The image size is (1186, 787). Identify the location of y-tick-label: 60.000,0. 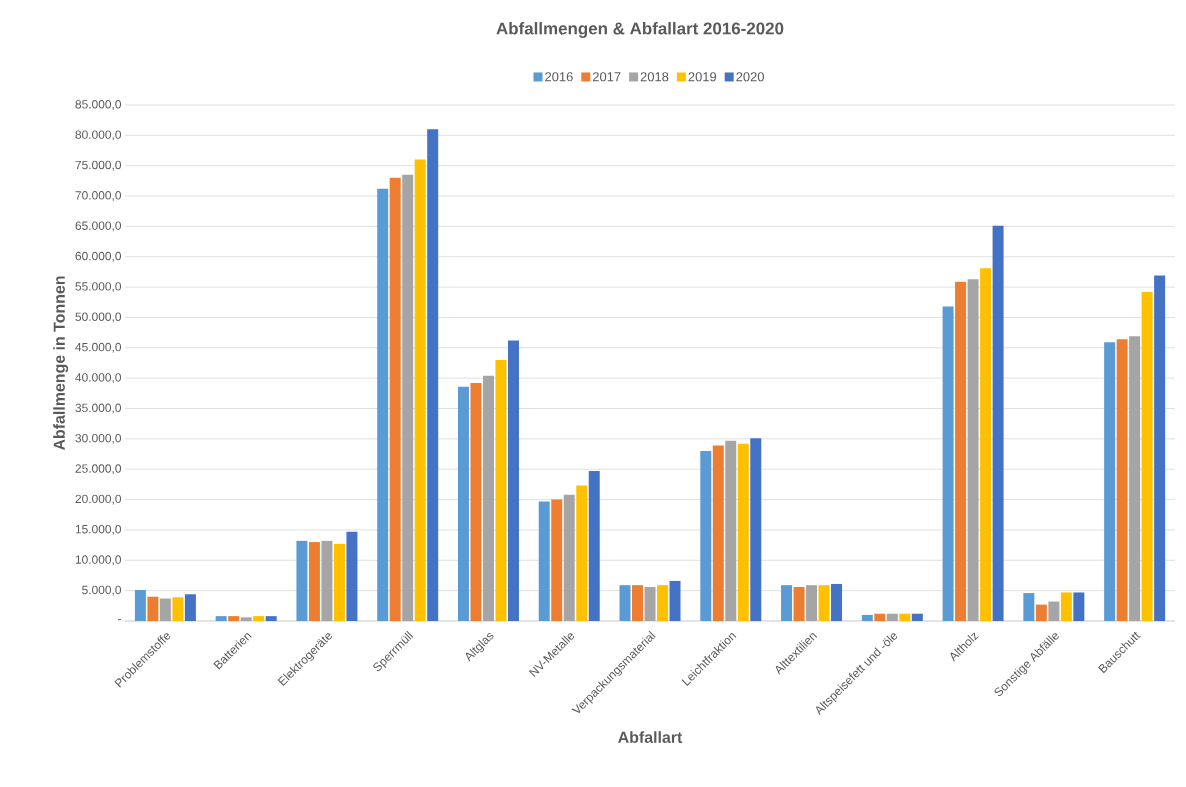
(98, 256).